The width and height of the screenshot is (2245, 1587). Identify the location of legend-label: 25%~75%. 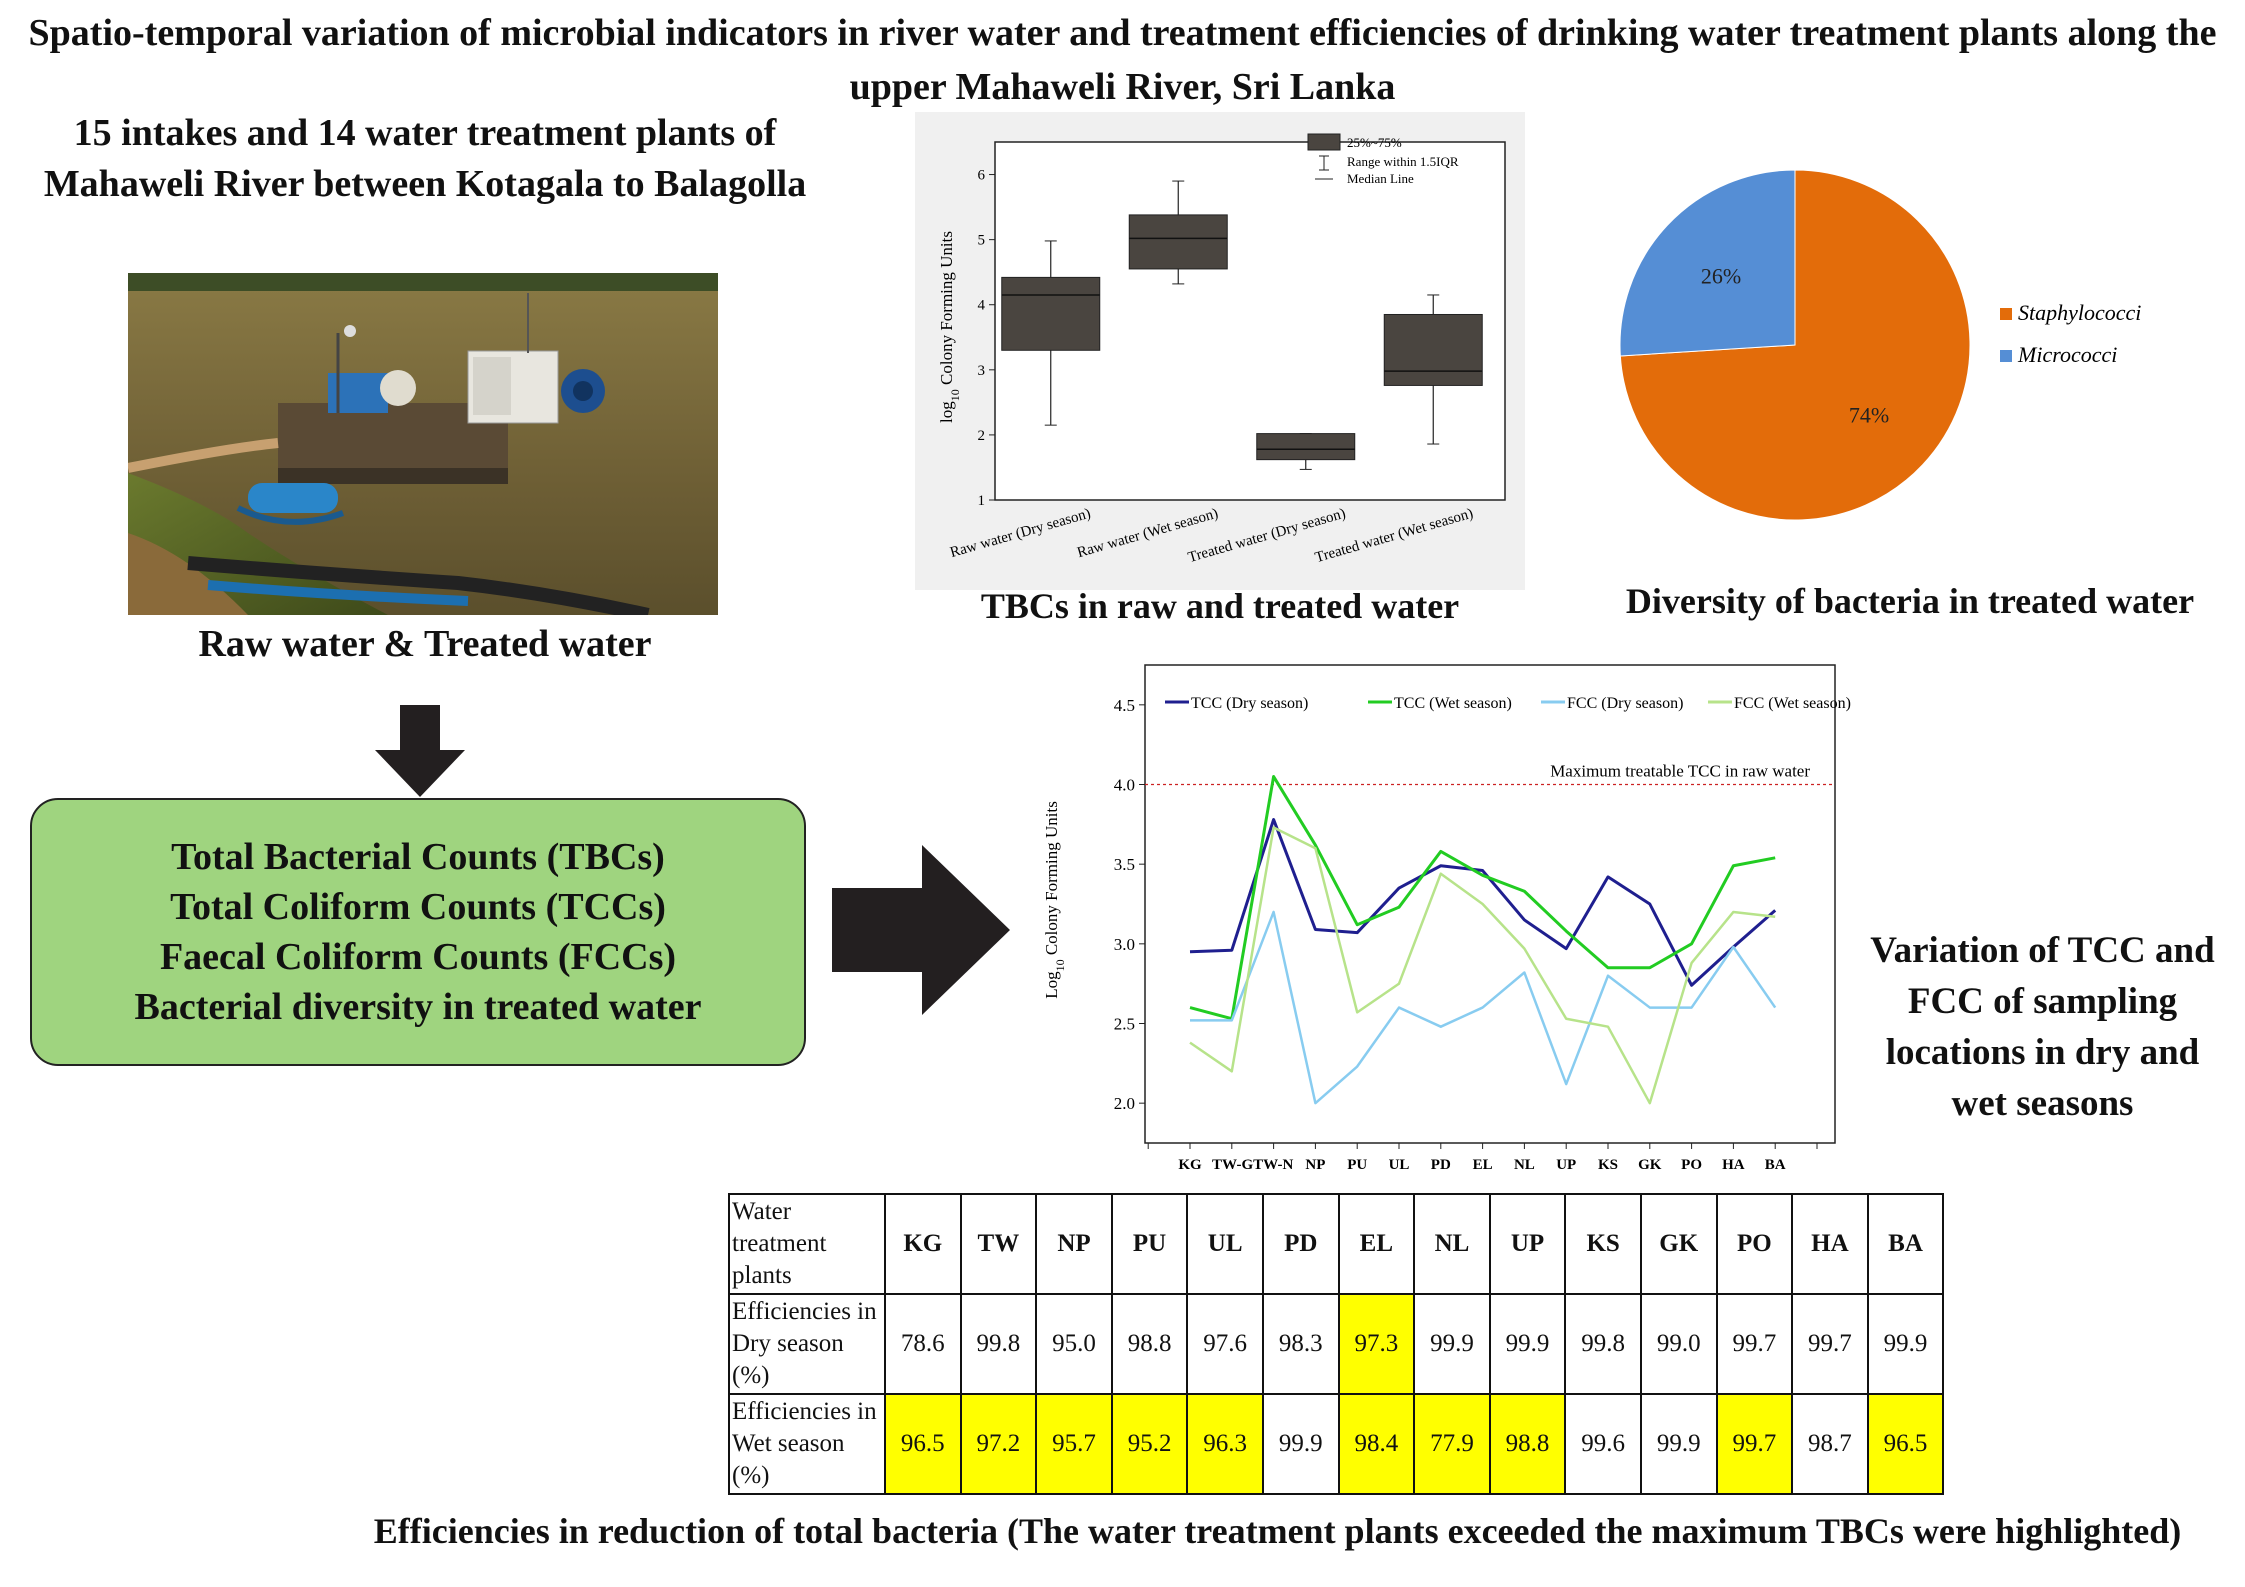
(1374, 142).